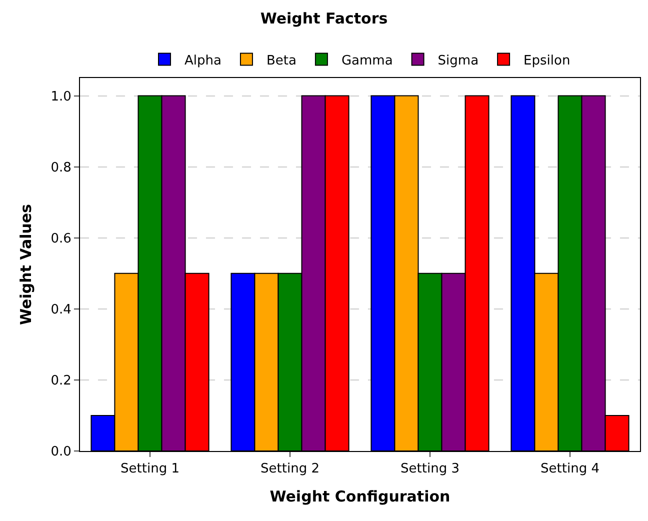 This screenshot has width=648, height=521. Describe the element at coordinates (61, 381) in the screenshot. I see `y-tick-label: 0.2` at that location.